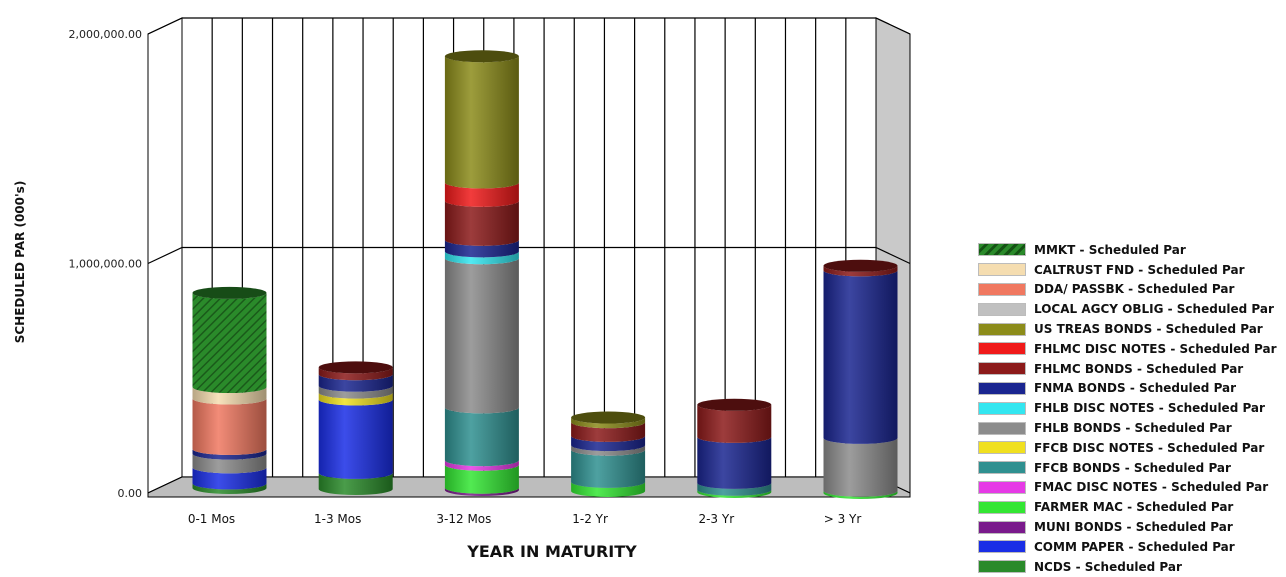 The height and width of the screenshot is (577, 1286). Describe the element at coordinates (1110, 249) in the screenshot. I see `legend-label: MMKT - Scheduled Par` at that location.